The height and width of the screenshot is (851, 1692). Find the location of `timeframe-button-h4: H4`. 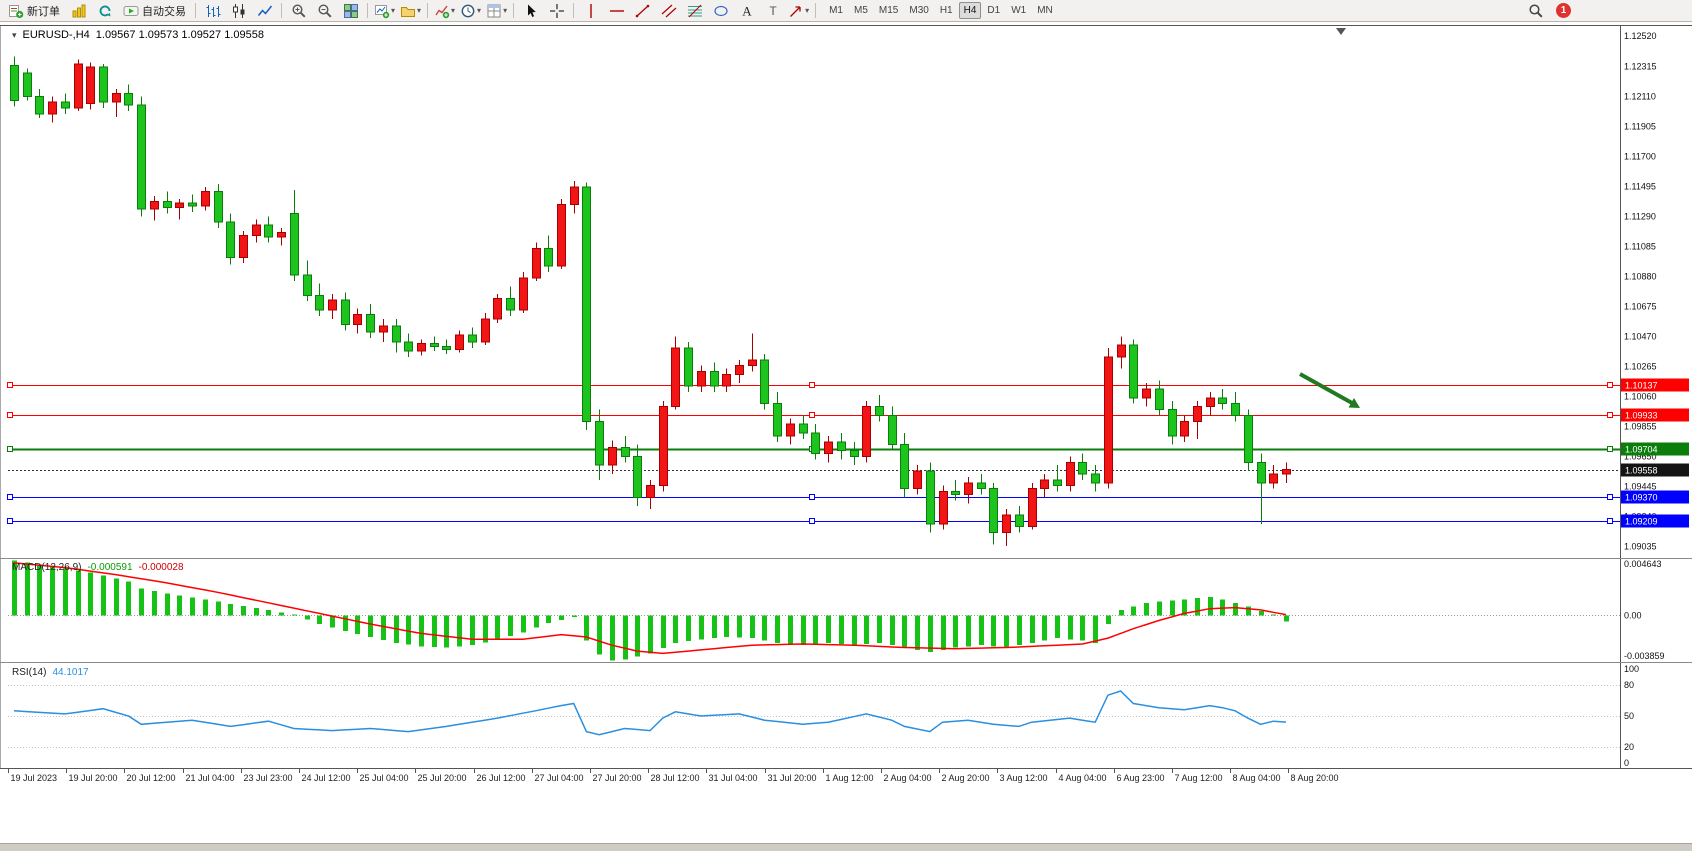

timeframe-button-h4: H4 is located at coordinates (970, 10).